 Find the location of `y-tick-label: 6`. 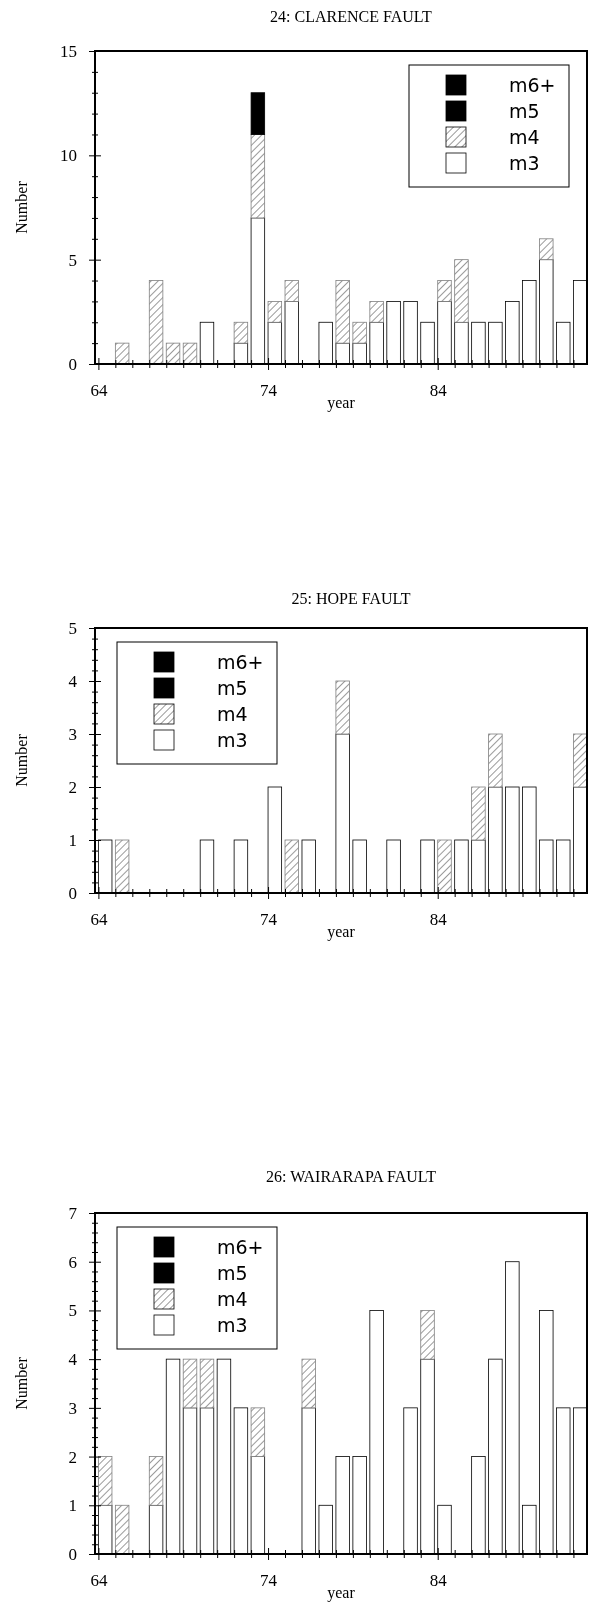

y-tick-label: 6 is located at coordinates (72, 1262).